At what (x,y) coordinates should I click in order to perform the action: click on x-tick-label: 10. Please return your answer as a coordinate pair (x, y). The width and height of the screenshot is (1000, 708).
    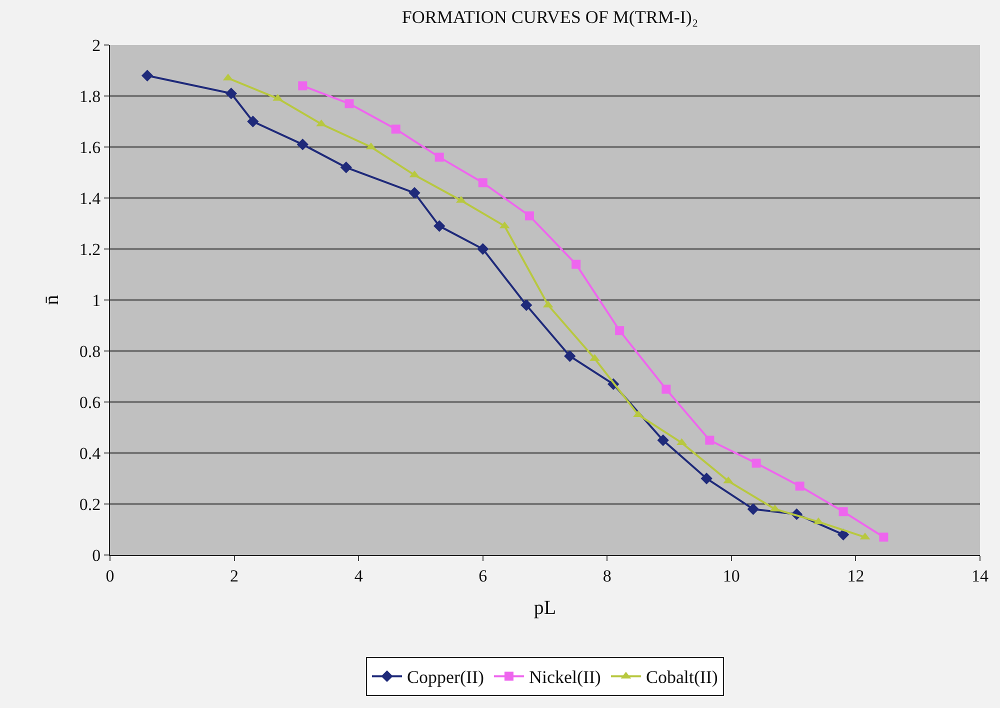
    Looking at the image, I should click on (731, 576).